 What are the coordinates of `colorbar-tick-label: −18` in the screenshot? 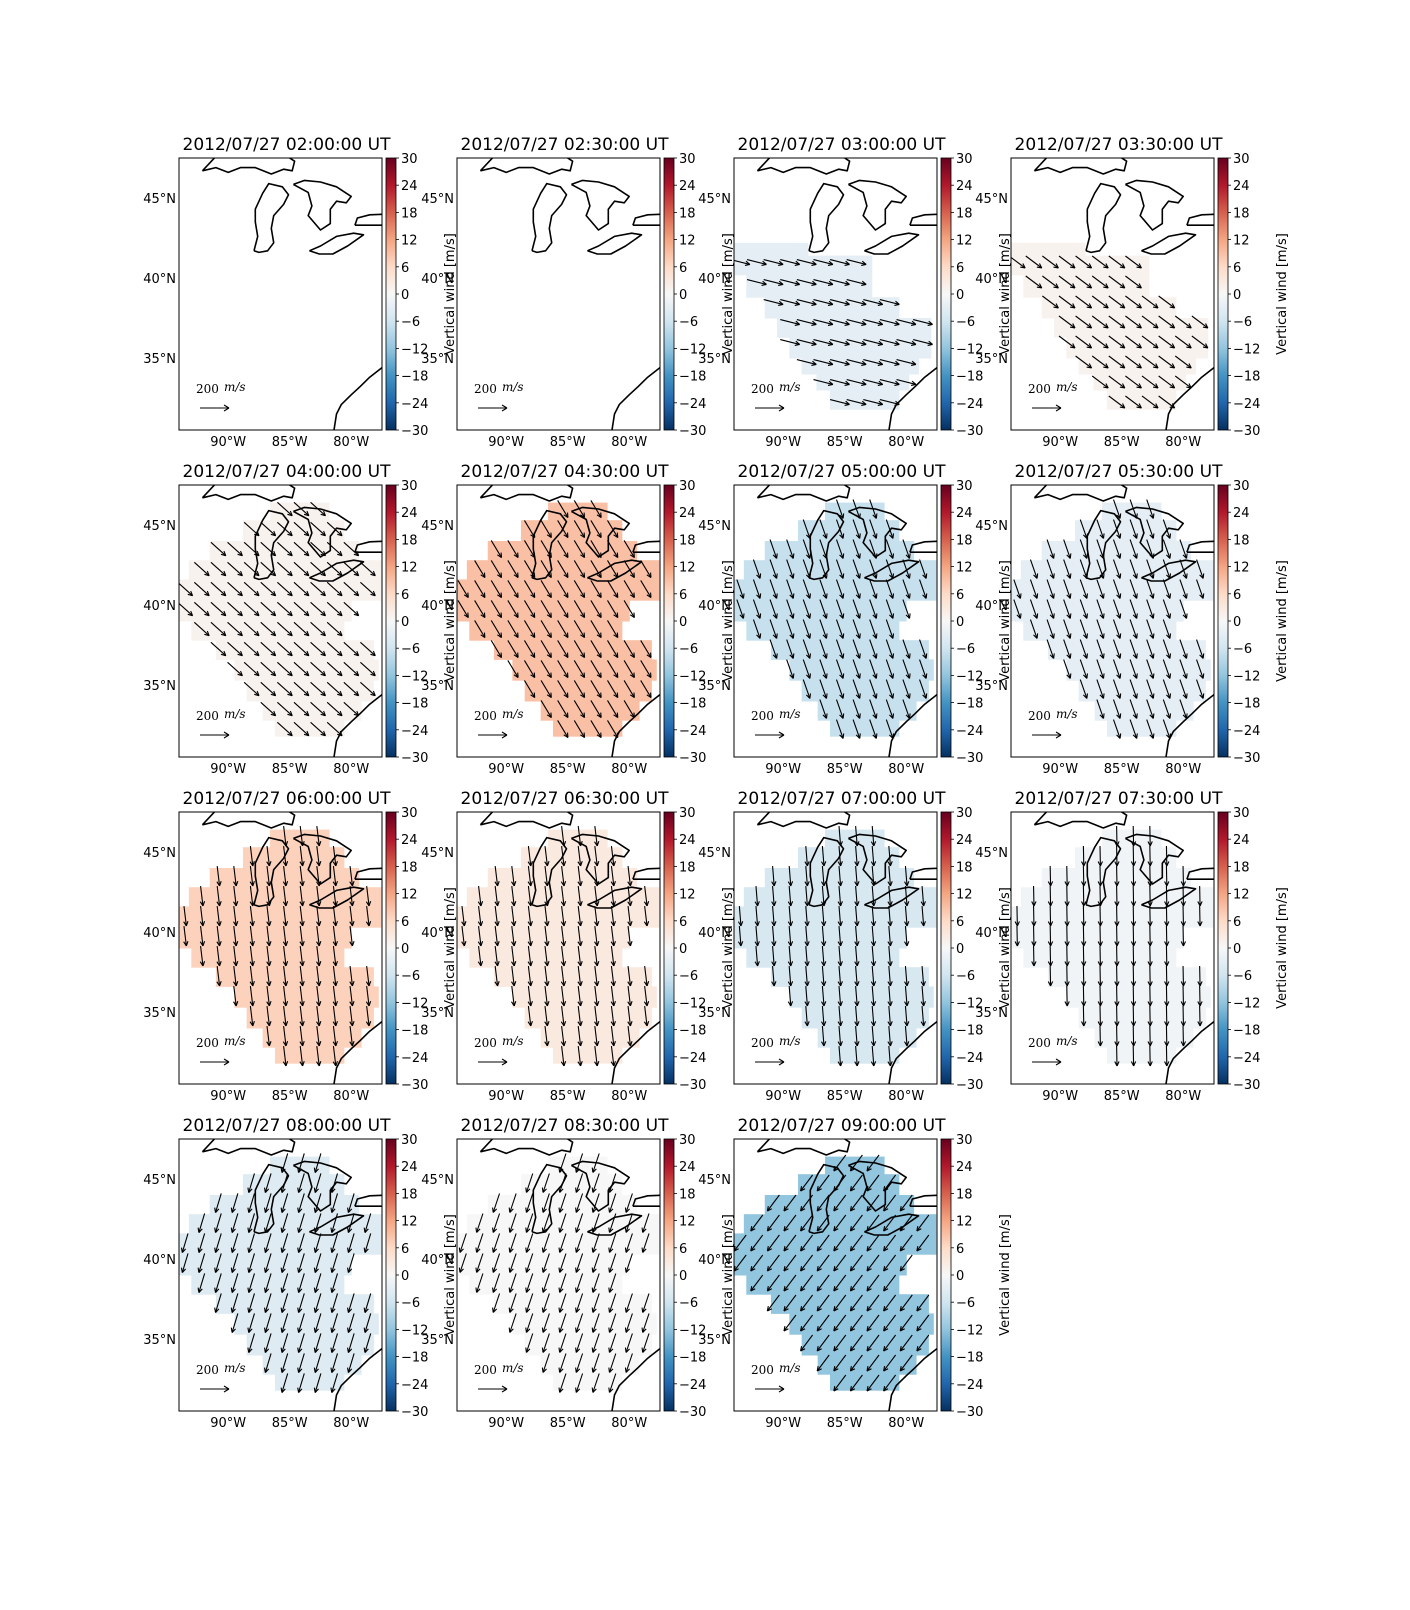 It's located at (414, 377).